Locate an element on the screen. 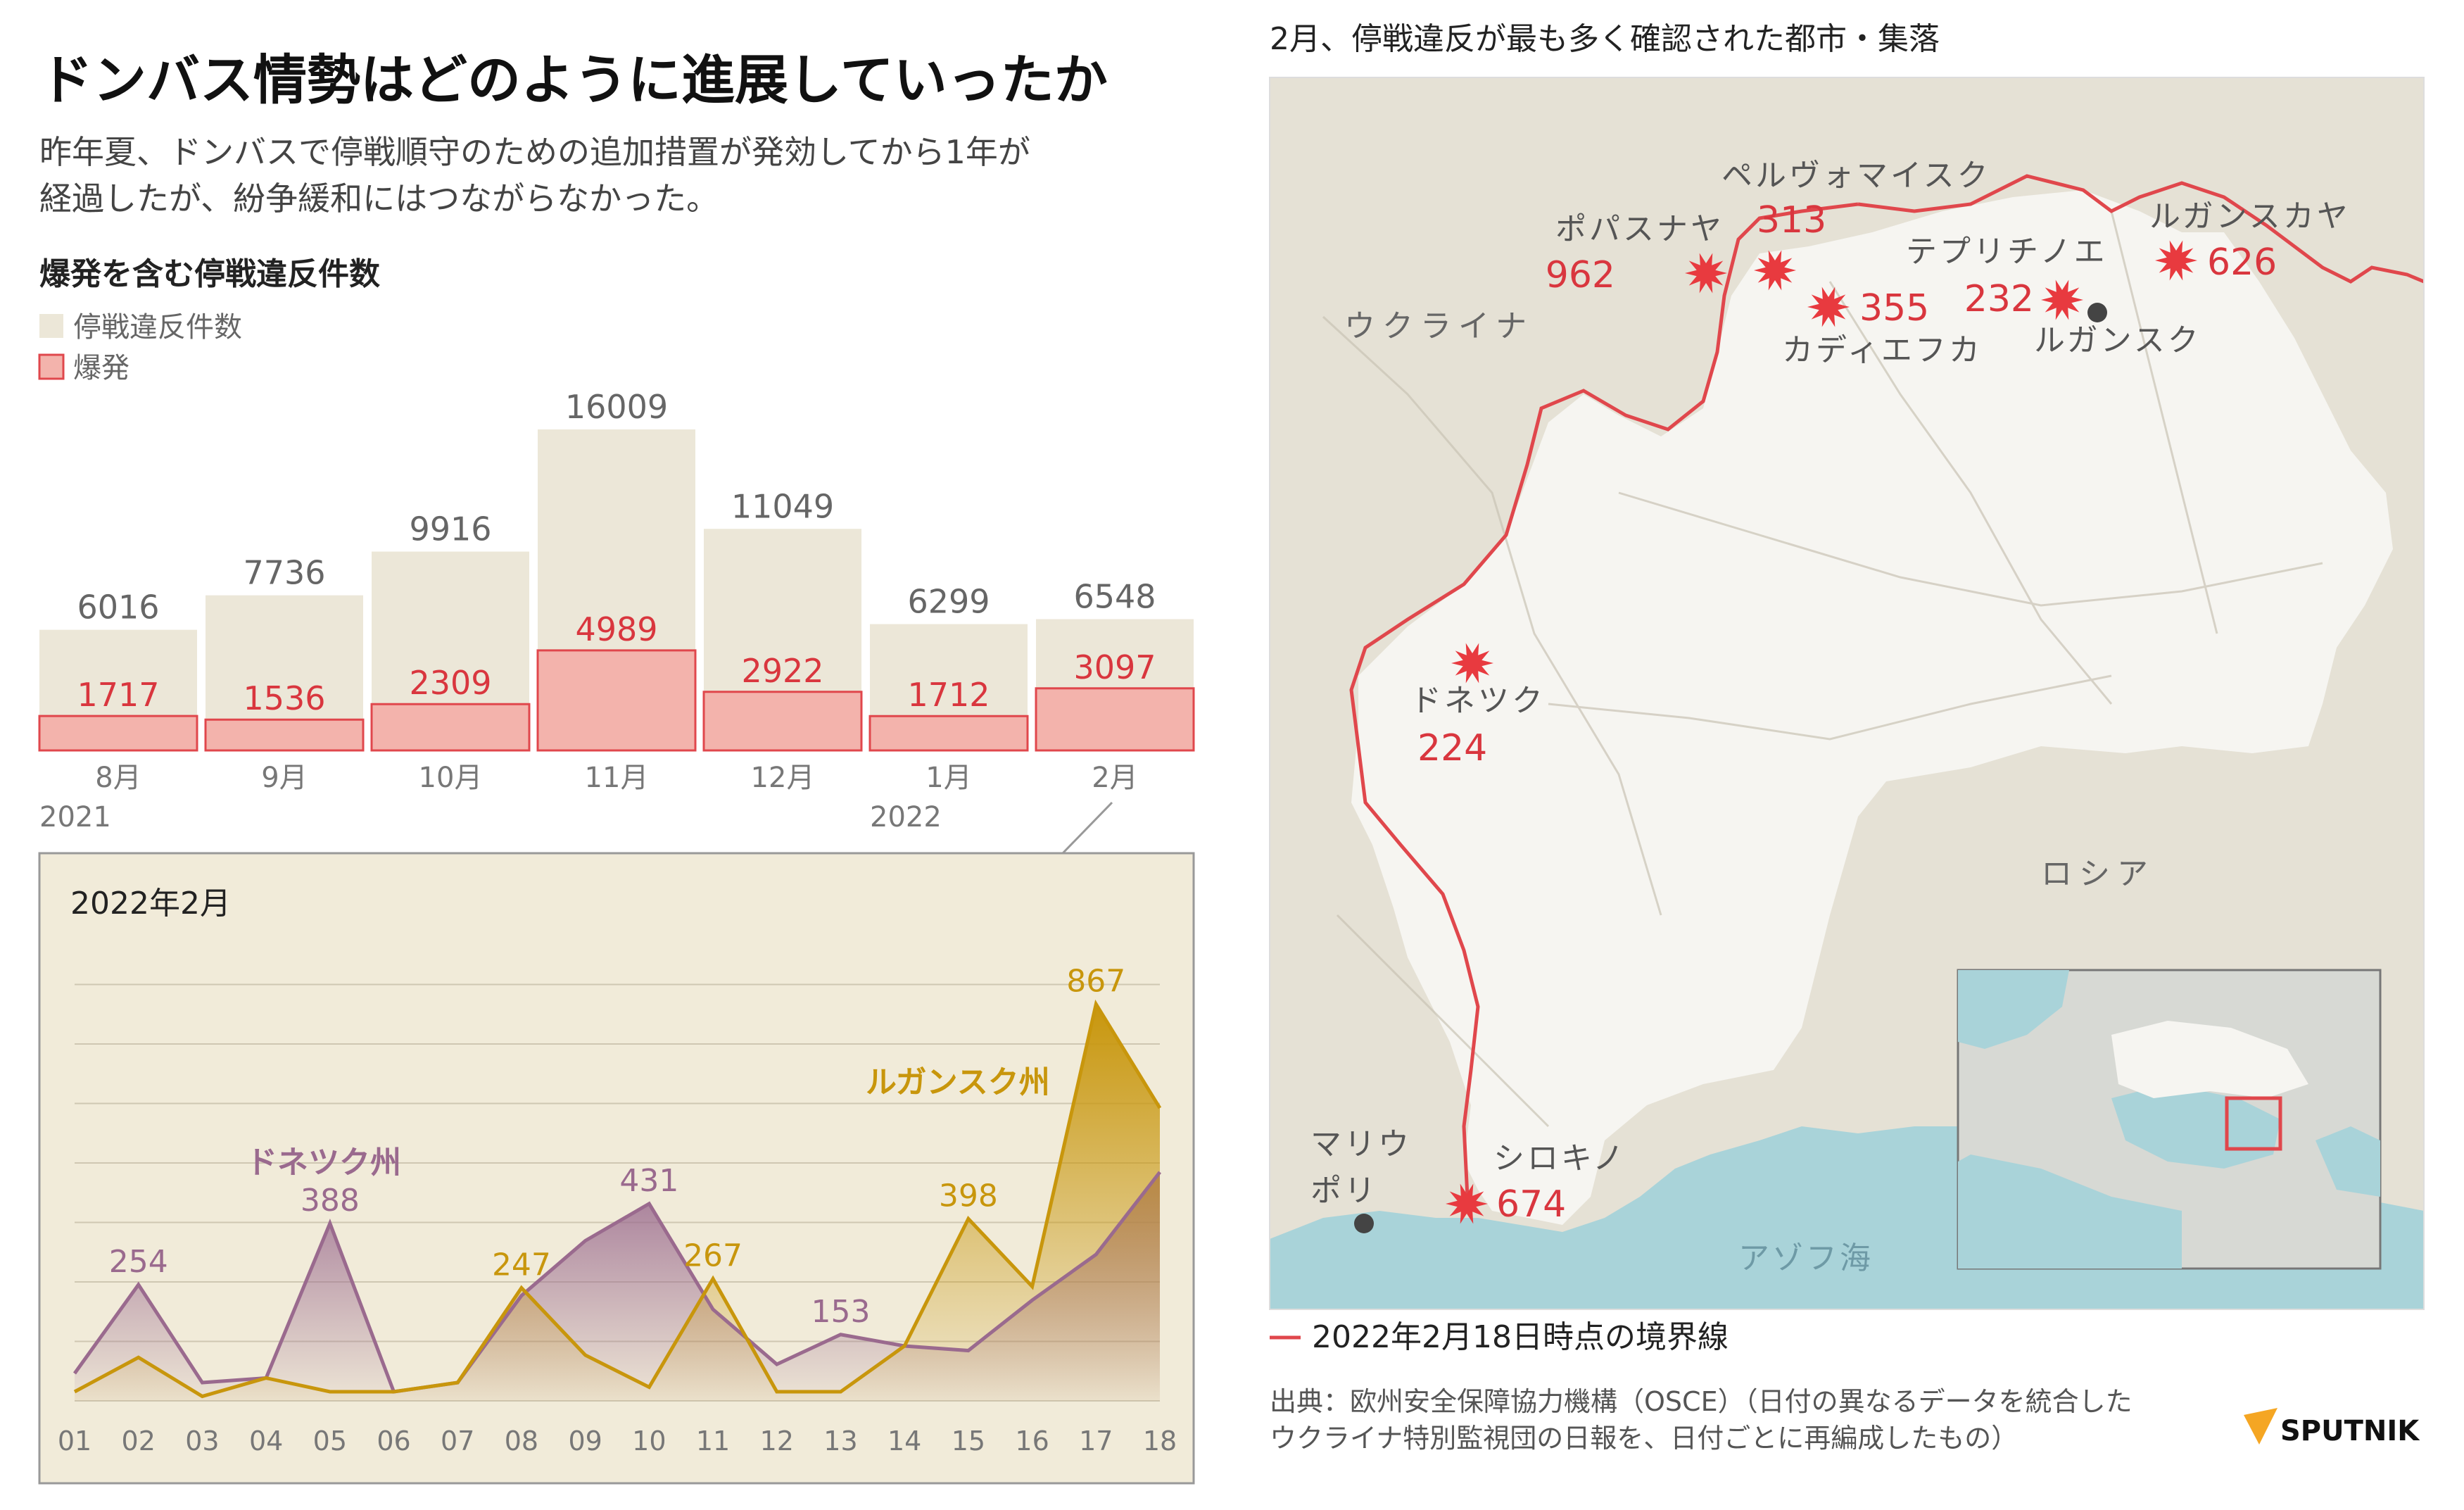  page-title: ドンバス情勢はどのように進展していったか is located at coordinates (573, 80).